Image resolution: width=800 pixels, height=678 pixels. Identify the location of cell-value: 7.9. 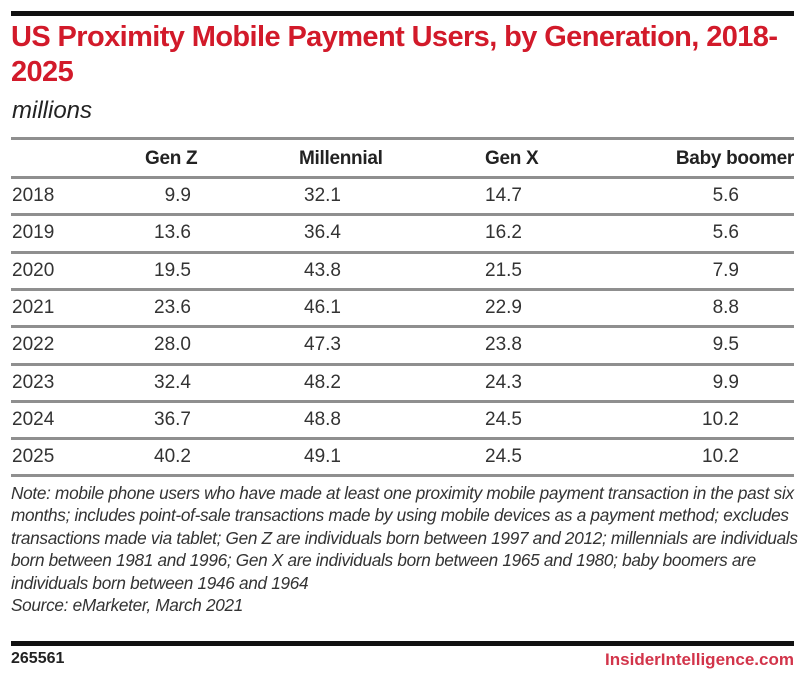
(725, 270).